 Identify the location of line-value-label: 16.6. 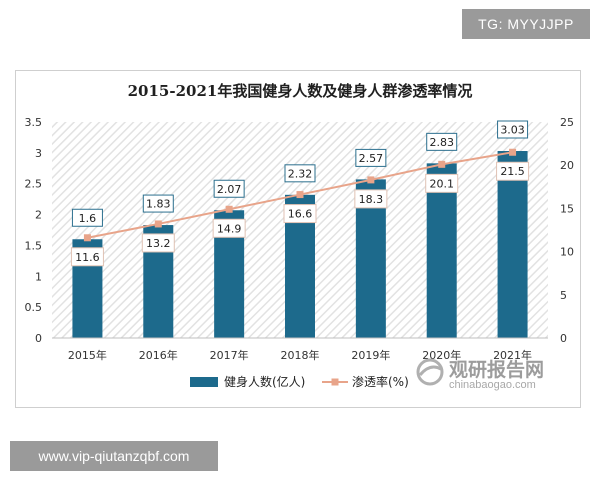
(300, 214).